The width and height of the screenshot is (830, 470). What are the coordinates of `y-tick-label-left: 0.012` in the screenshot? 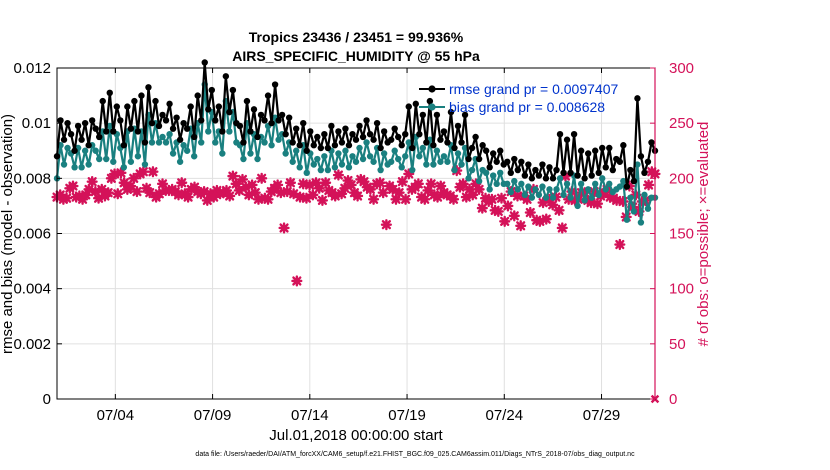 It's located at (32, 68).